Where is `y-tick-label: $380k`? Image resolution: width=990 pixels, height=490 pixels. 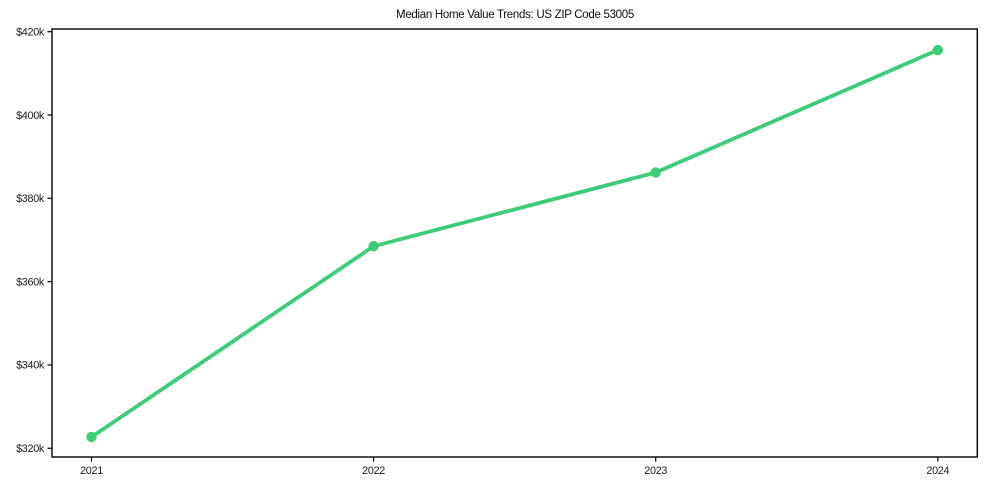
y-tick-label: $380k is located at coordinates (30, 199).